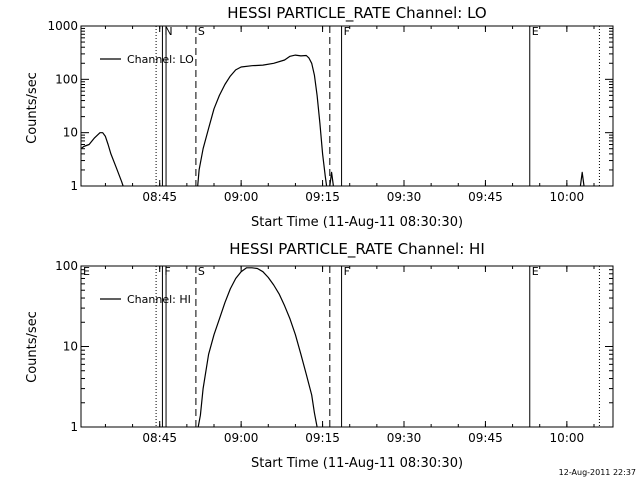  I want to click on hi-y-tick-label: 100, so click(66, 266).